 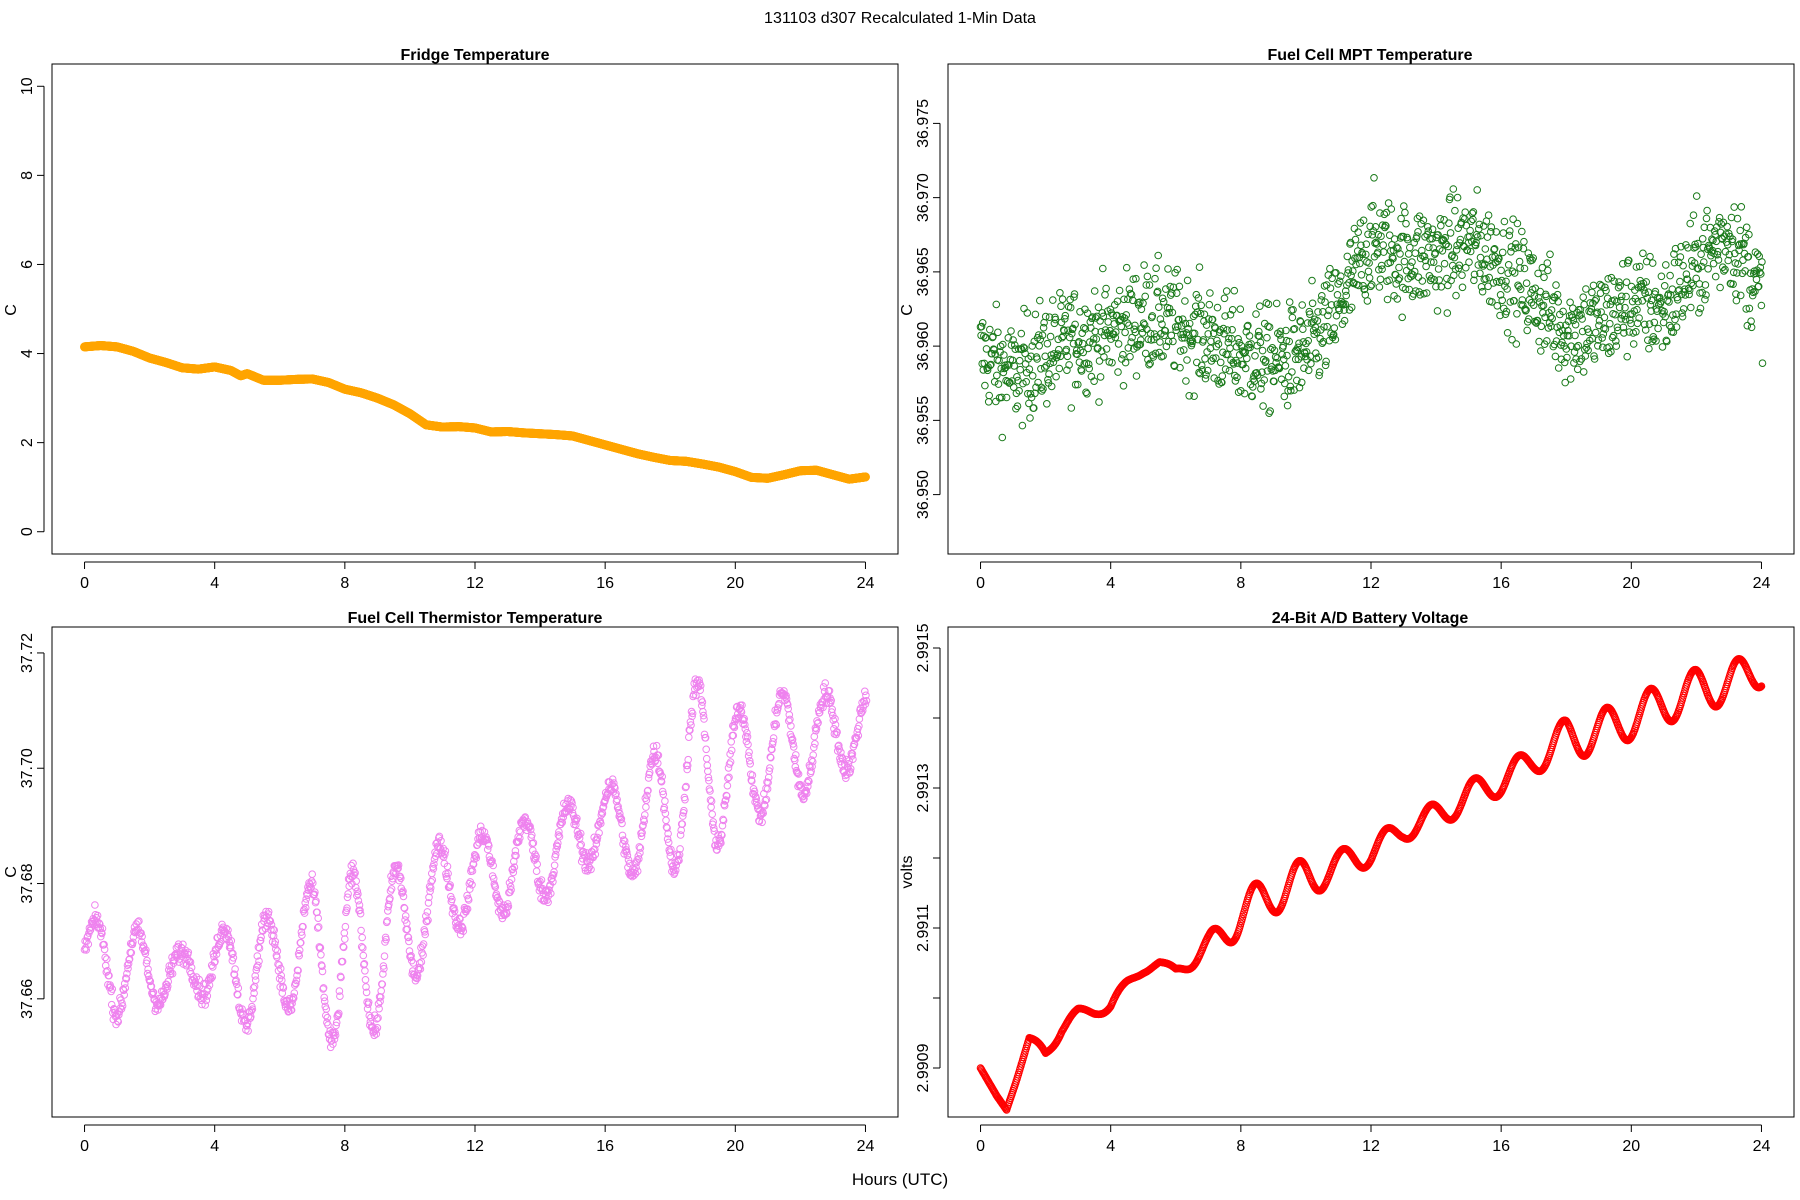 What do you see at coordinates (27, 175) in the screenshot?
I see `fridge-y-tick-label: 8` at bounding box center [27, 175].